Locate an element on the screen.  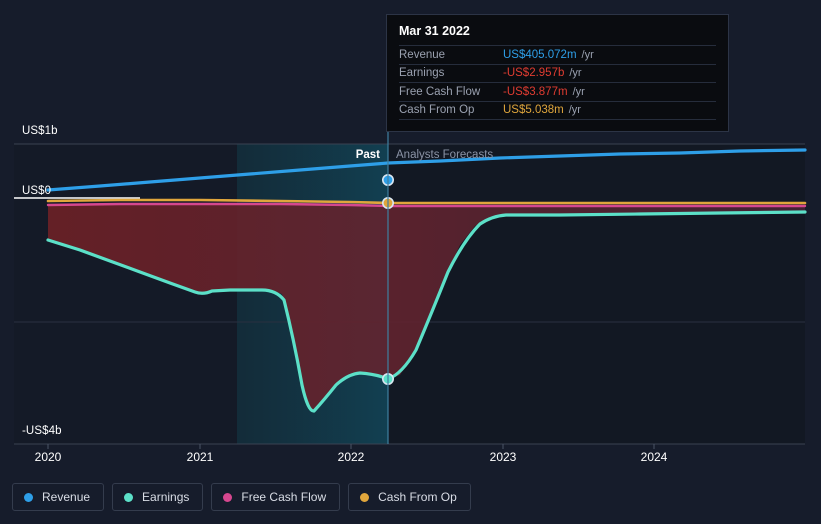
legend-label-revenue: Revenue is located at coordinates (66, 497).